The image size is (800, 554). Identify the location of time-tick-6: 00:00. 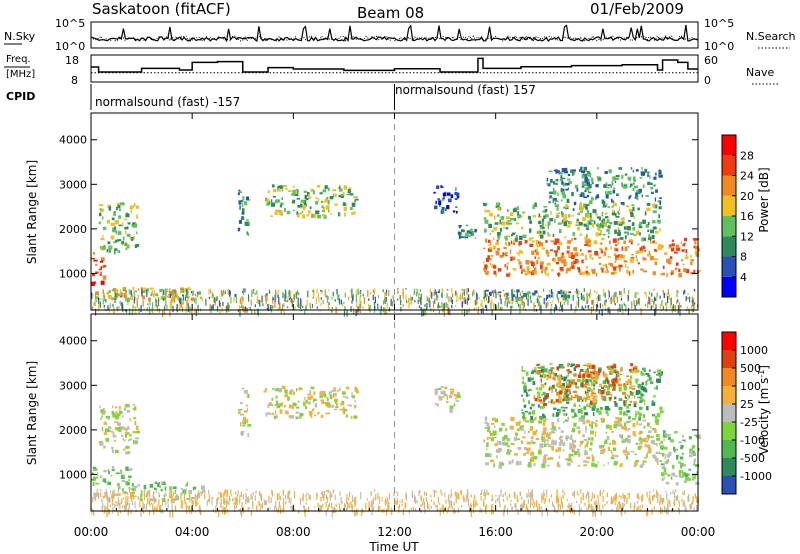
(698, 532).